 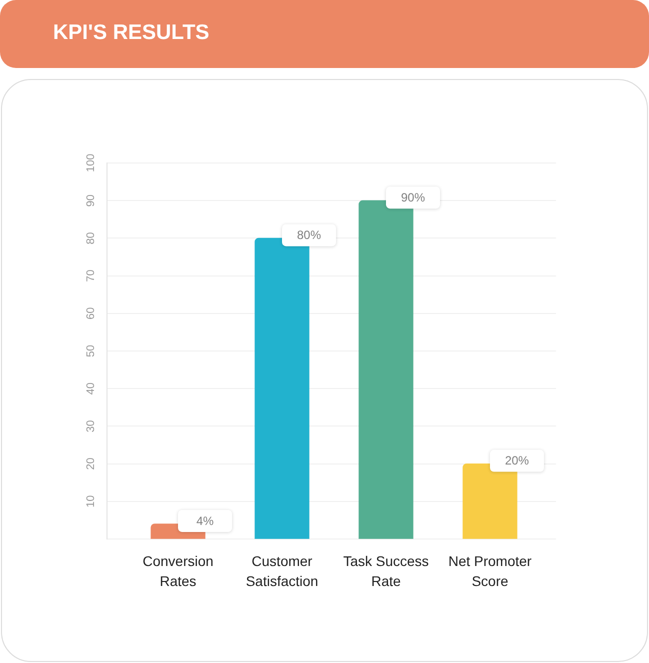 I want to click on y-tick-label: 10, so click(x=90, y=501).